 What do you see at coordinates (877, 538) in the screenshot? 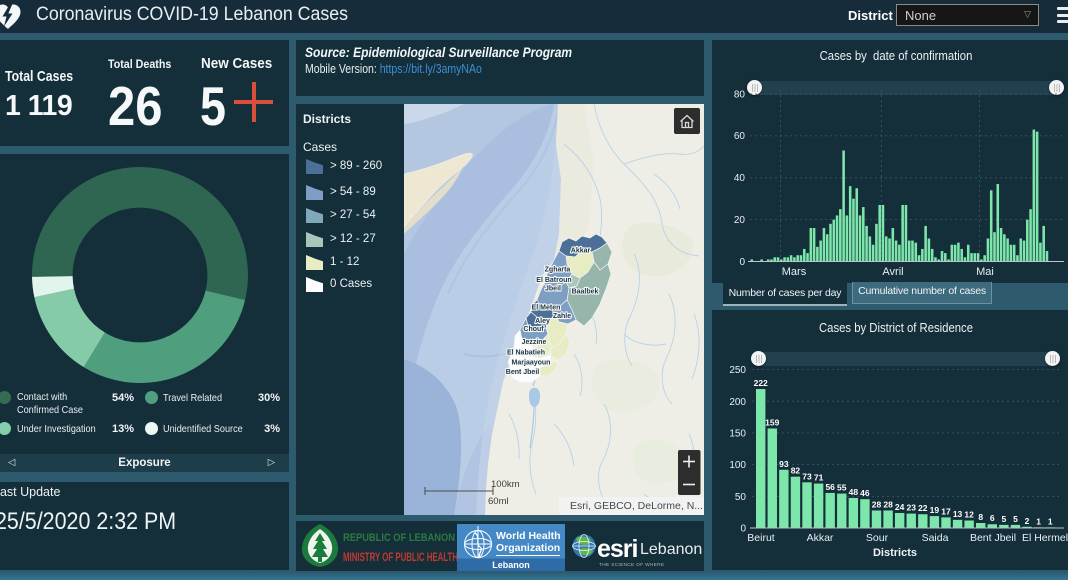
I see `svg-text: Sour` at bounding box center [877, 538].